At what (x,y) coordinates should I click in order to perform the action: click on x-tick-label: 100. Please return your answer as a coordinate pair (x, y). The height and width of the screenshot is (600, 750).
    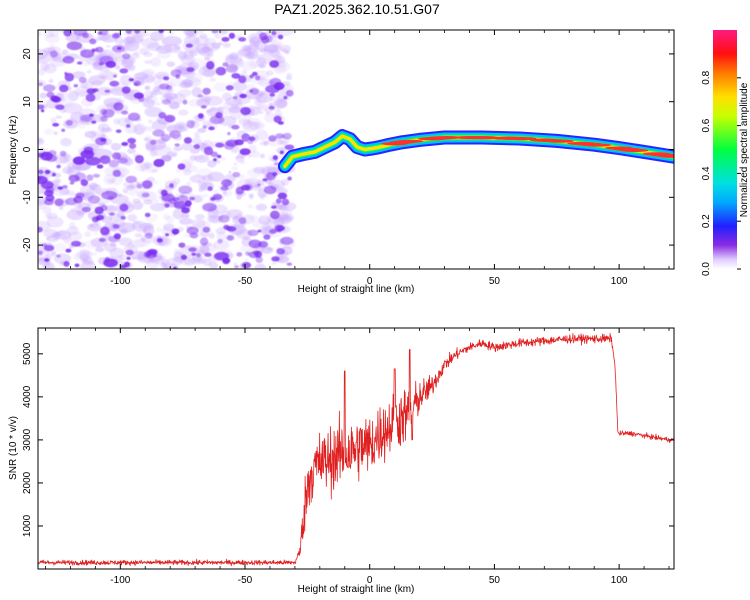
    Looking at the image, I should click on (619, 580).